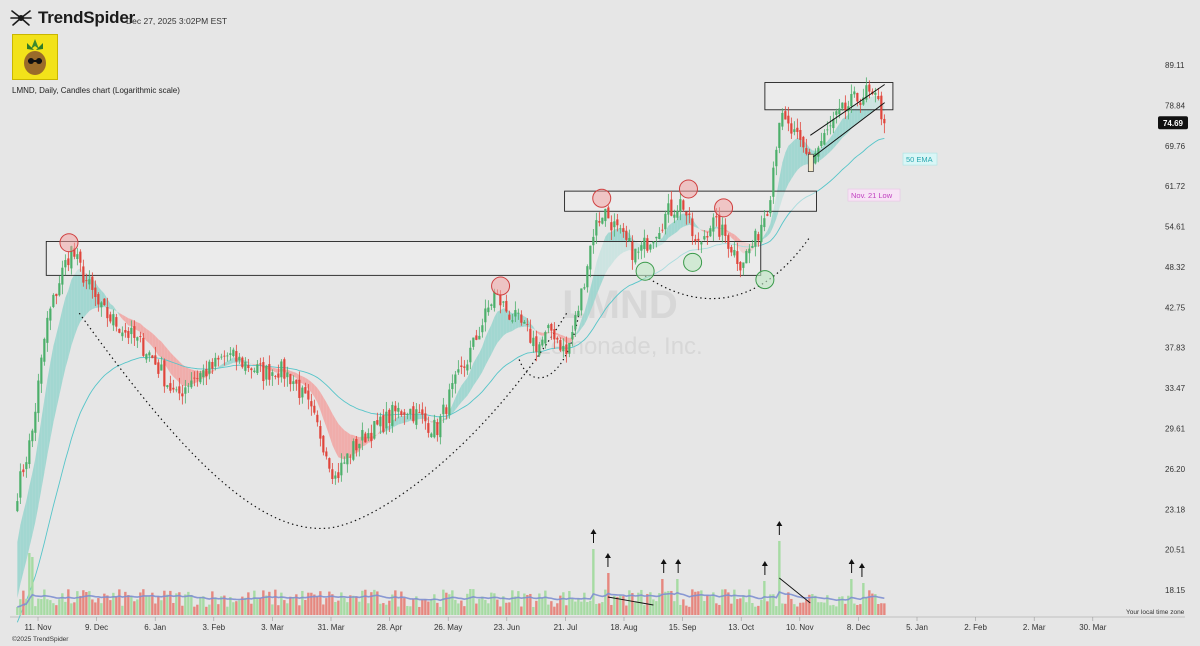 The width and height of the screenshot is (1200, 646). Describe the element at coordinates (602, 198) in the screenshot. I see `resistance-touch-circle` at that location.